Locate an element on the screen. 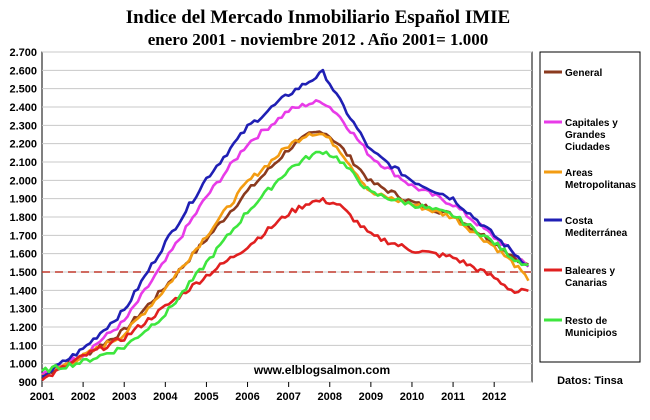 The width and height of the screenshot is (650, 420). x-tick-label: 2003 is located at coordinates (124, 397).